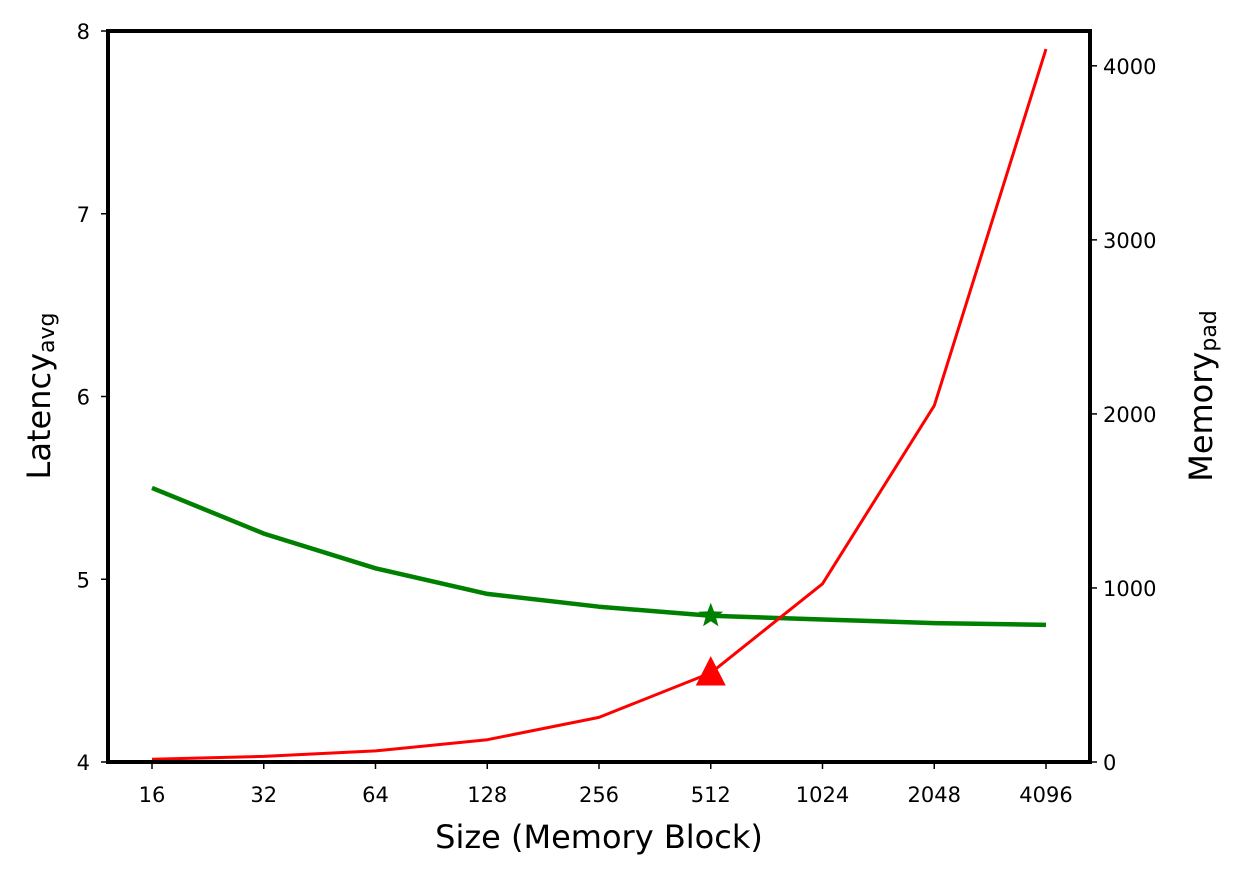 Image resolution: width=1245 pixels, height=875 pixels. Describe the element at coordinates (83, 763) in the screenshot. I see `y-left-tick-label: 4` at that location.